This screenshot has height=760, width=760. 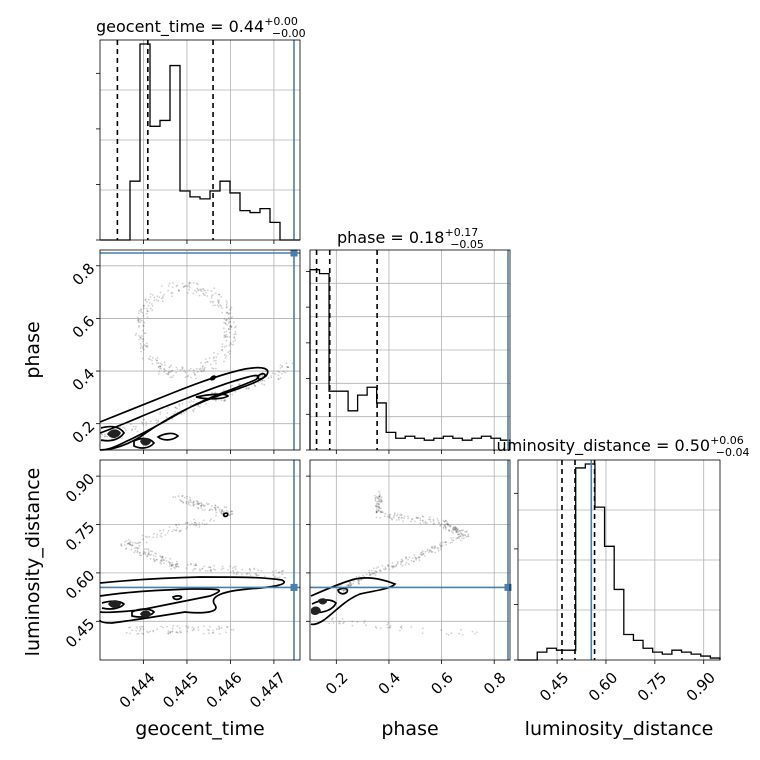 I want to click on panel-frame, so click(x=410, y=560).